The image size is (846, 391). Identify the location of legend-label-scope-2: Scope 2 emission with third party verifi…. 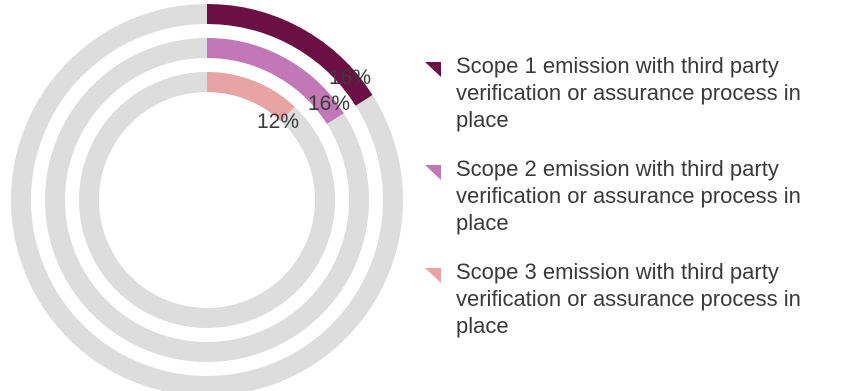
(628, 195).